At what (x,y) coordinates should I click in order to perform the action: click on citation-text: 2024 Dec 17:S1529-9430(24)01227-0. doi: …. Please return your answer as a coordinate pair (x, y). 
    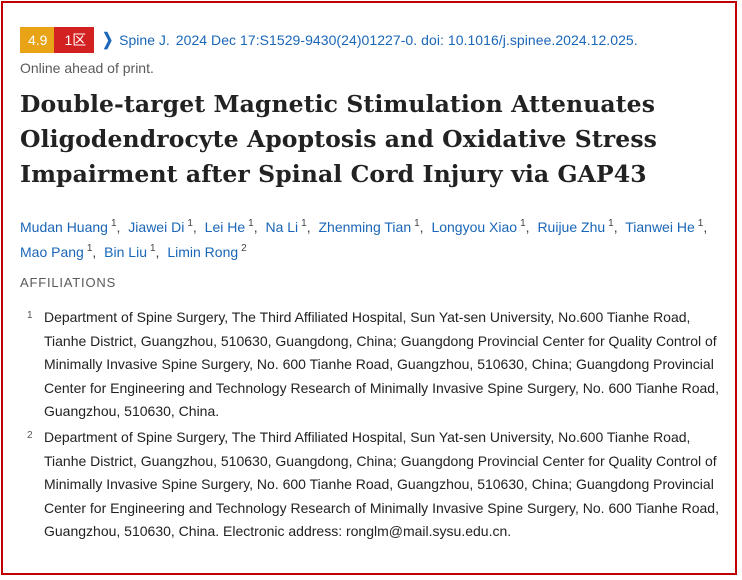
    Looking at the image, I should click on (406, 40).